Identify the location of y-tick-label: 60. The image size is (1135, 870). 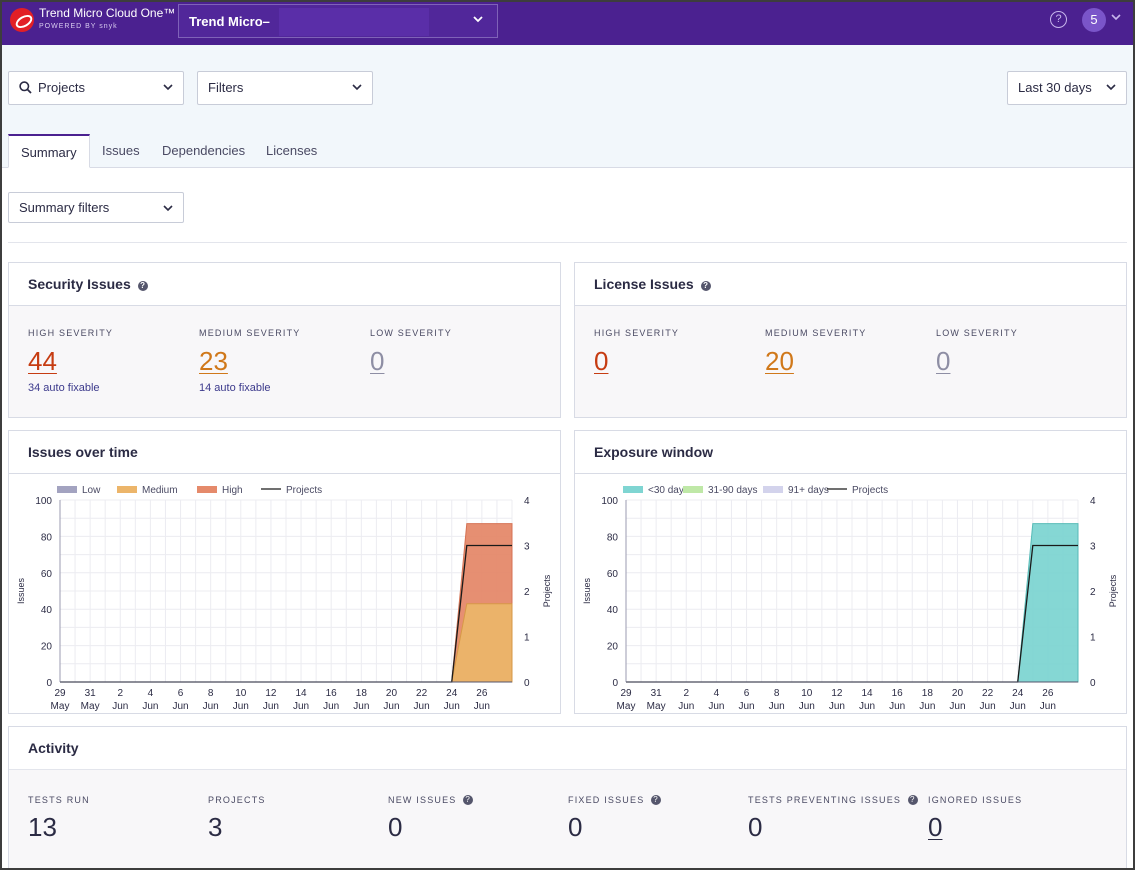
(47, 574).